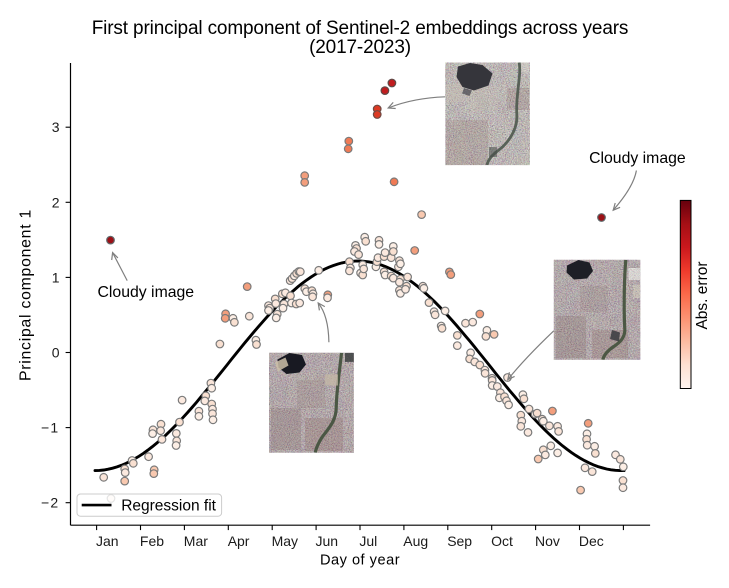 The height and width of the screenshot is (588, 729). I want to click on svg-text: Aug, so click(415, 541).